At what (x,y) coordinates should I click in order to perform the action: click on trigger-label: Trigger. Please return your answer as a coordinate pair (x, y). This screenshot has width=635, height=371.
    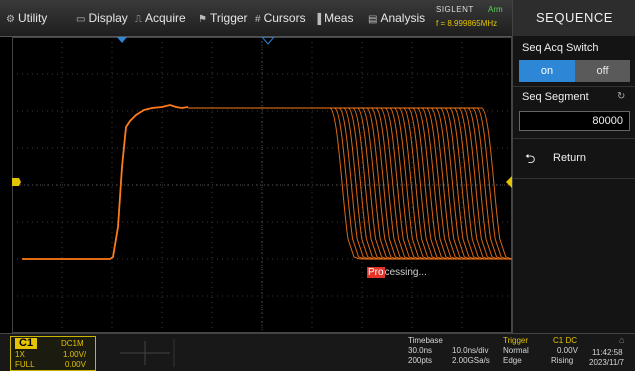
    Looking at the image, I should click on (516, 340).